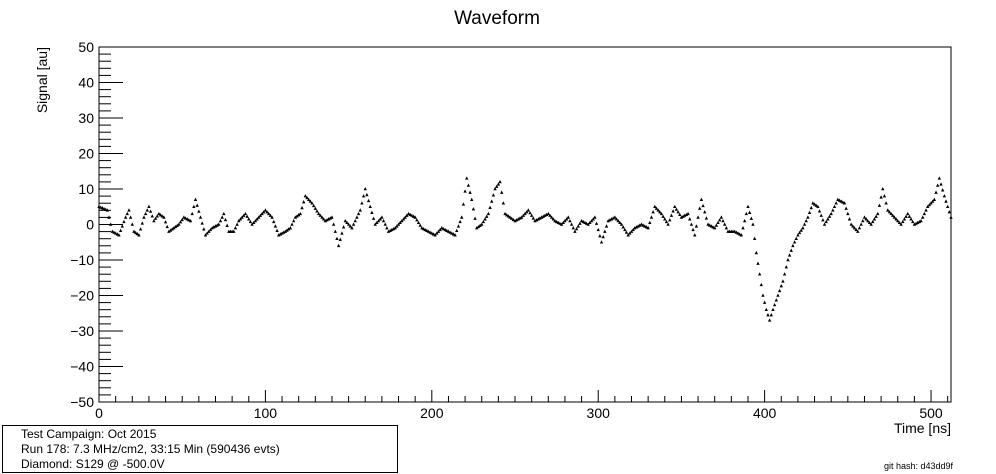 This screenshot has height=474, width=996. Describe the element at coordinates (90, 225) in the screenshot. I see `y-tick-label: 0` at that location.